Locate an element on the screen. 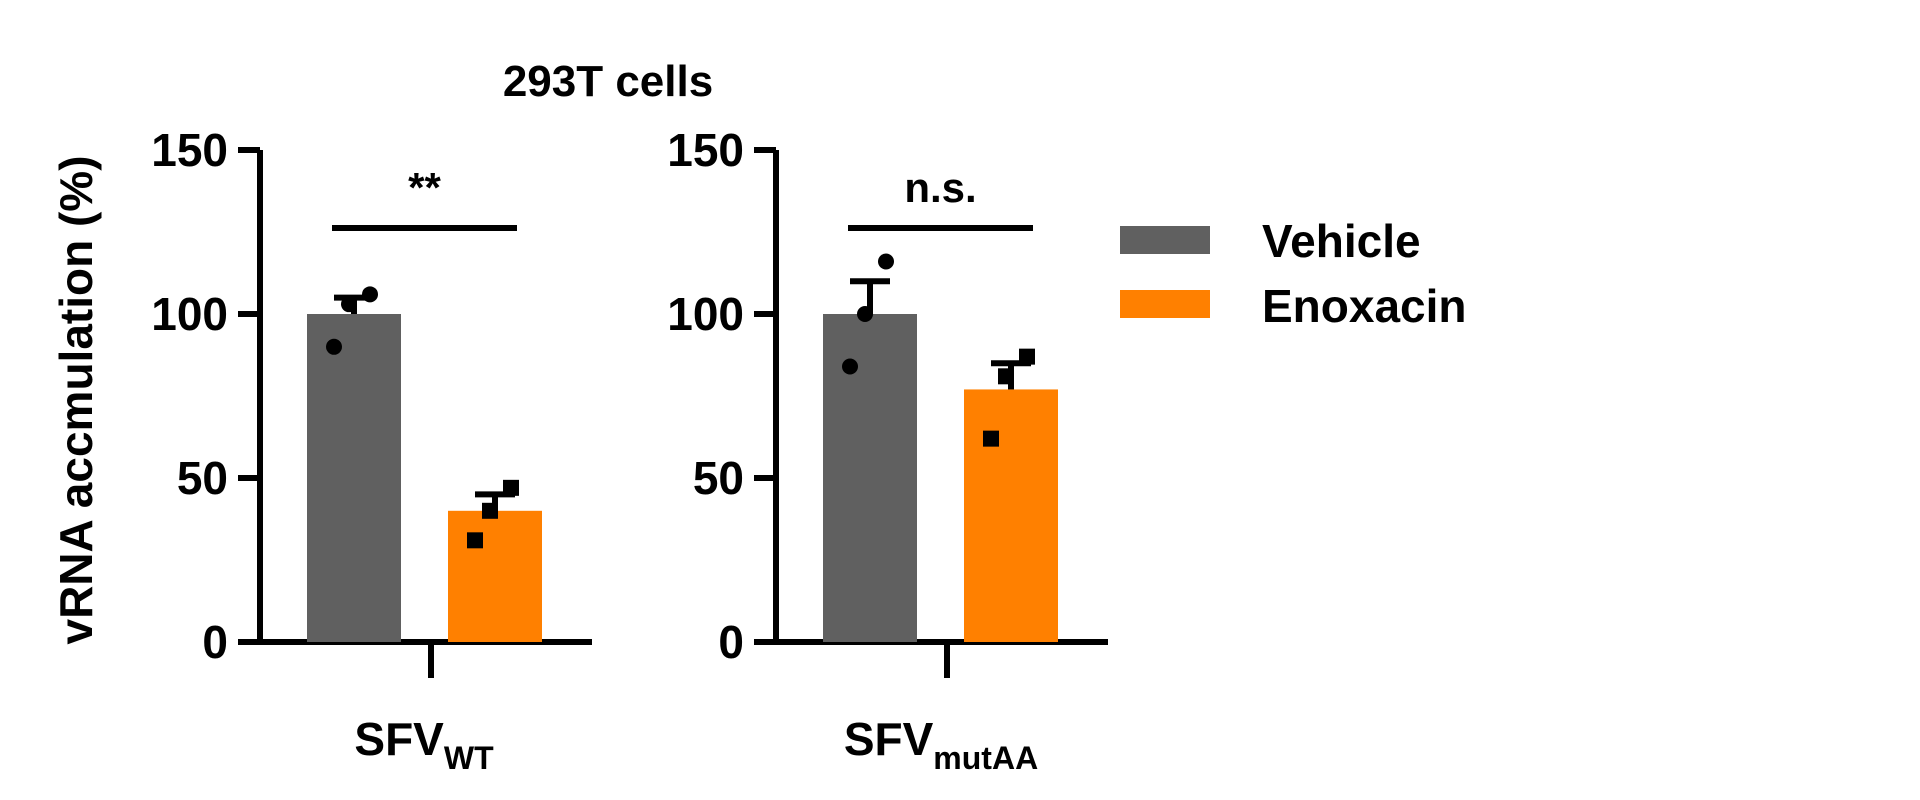  legend-label-enoxacin: Enoxacin is located at coordinates (1364, 306).